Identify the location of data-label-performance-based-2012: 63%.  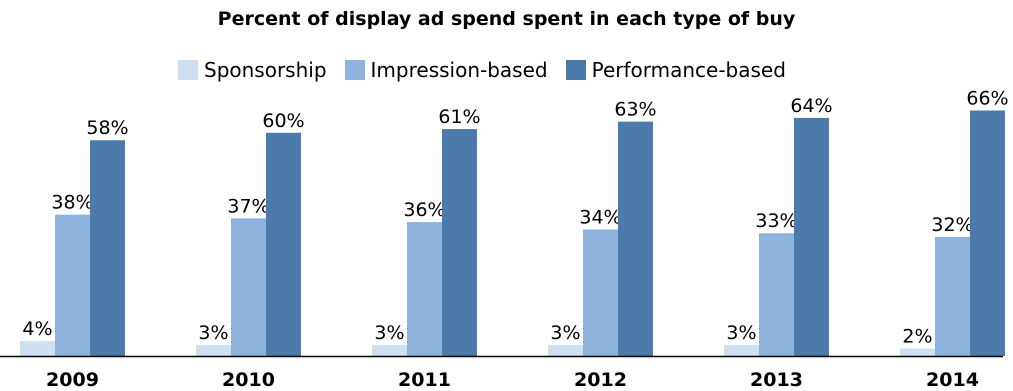
(635, 110).